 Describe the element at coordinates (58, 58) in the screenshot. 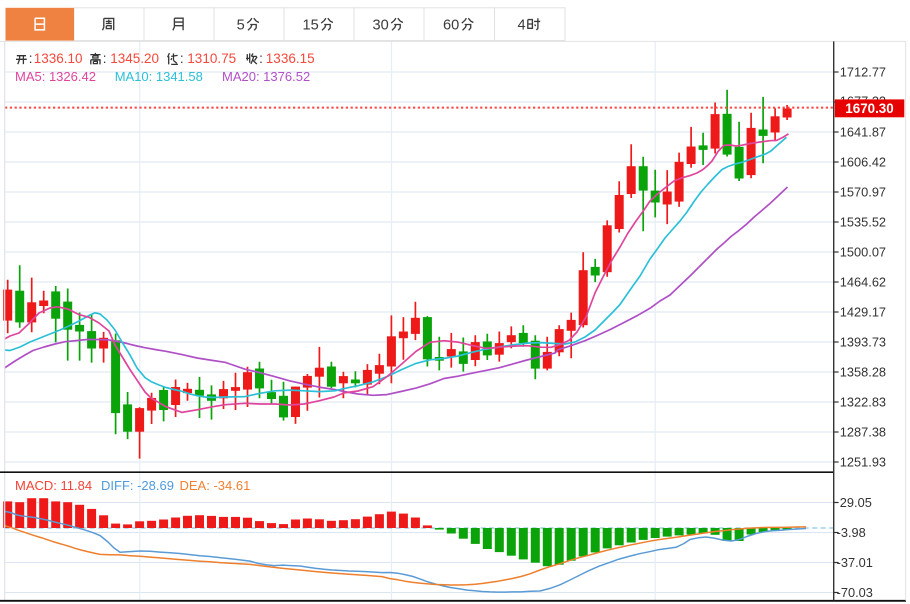

I see `svg-text: 1336.10` at that location.